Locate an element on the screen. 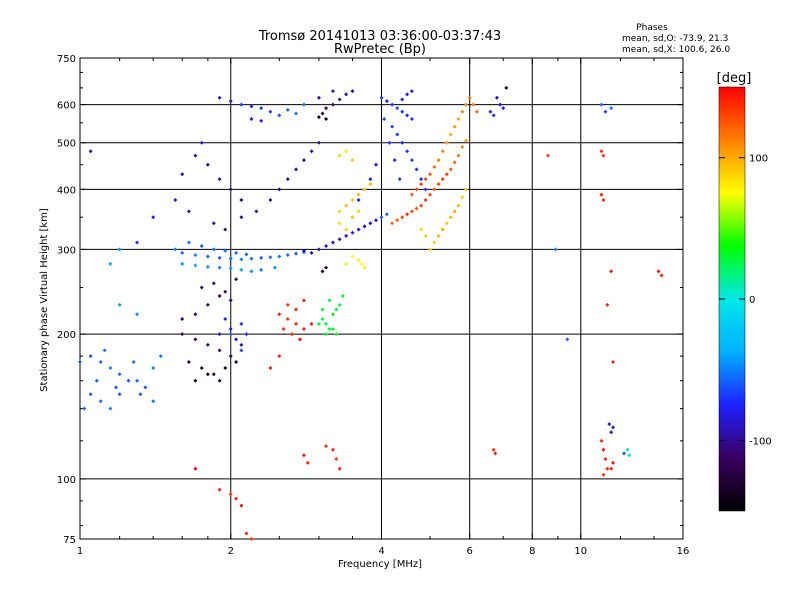 The width and height of the screenshot is (800, 604). x-tick-label: 1 is located at coordinates (80, 551).